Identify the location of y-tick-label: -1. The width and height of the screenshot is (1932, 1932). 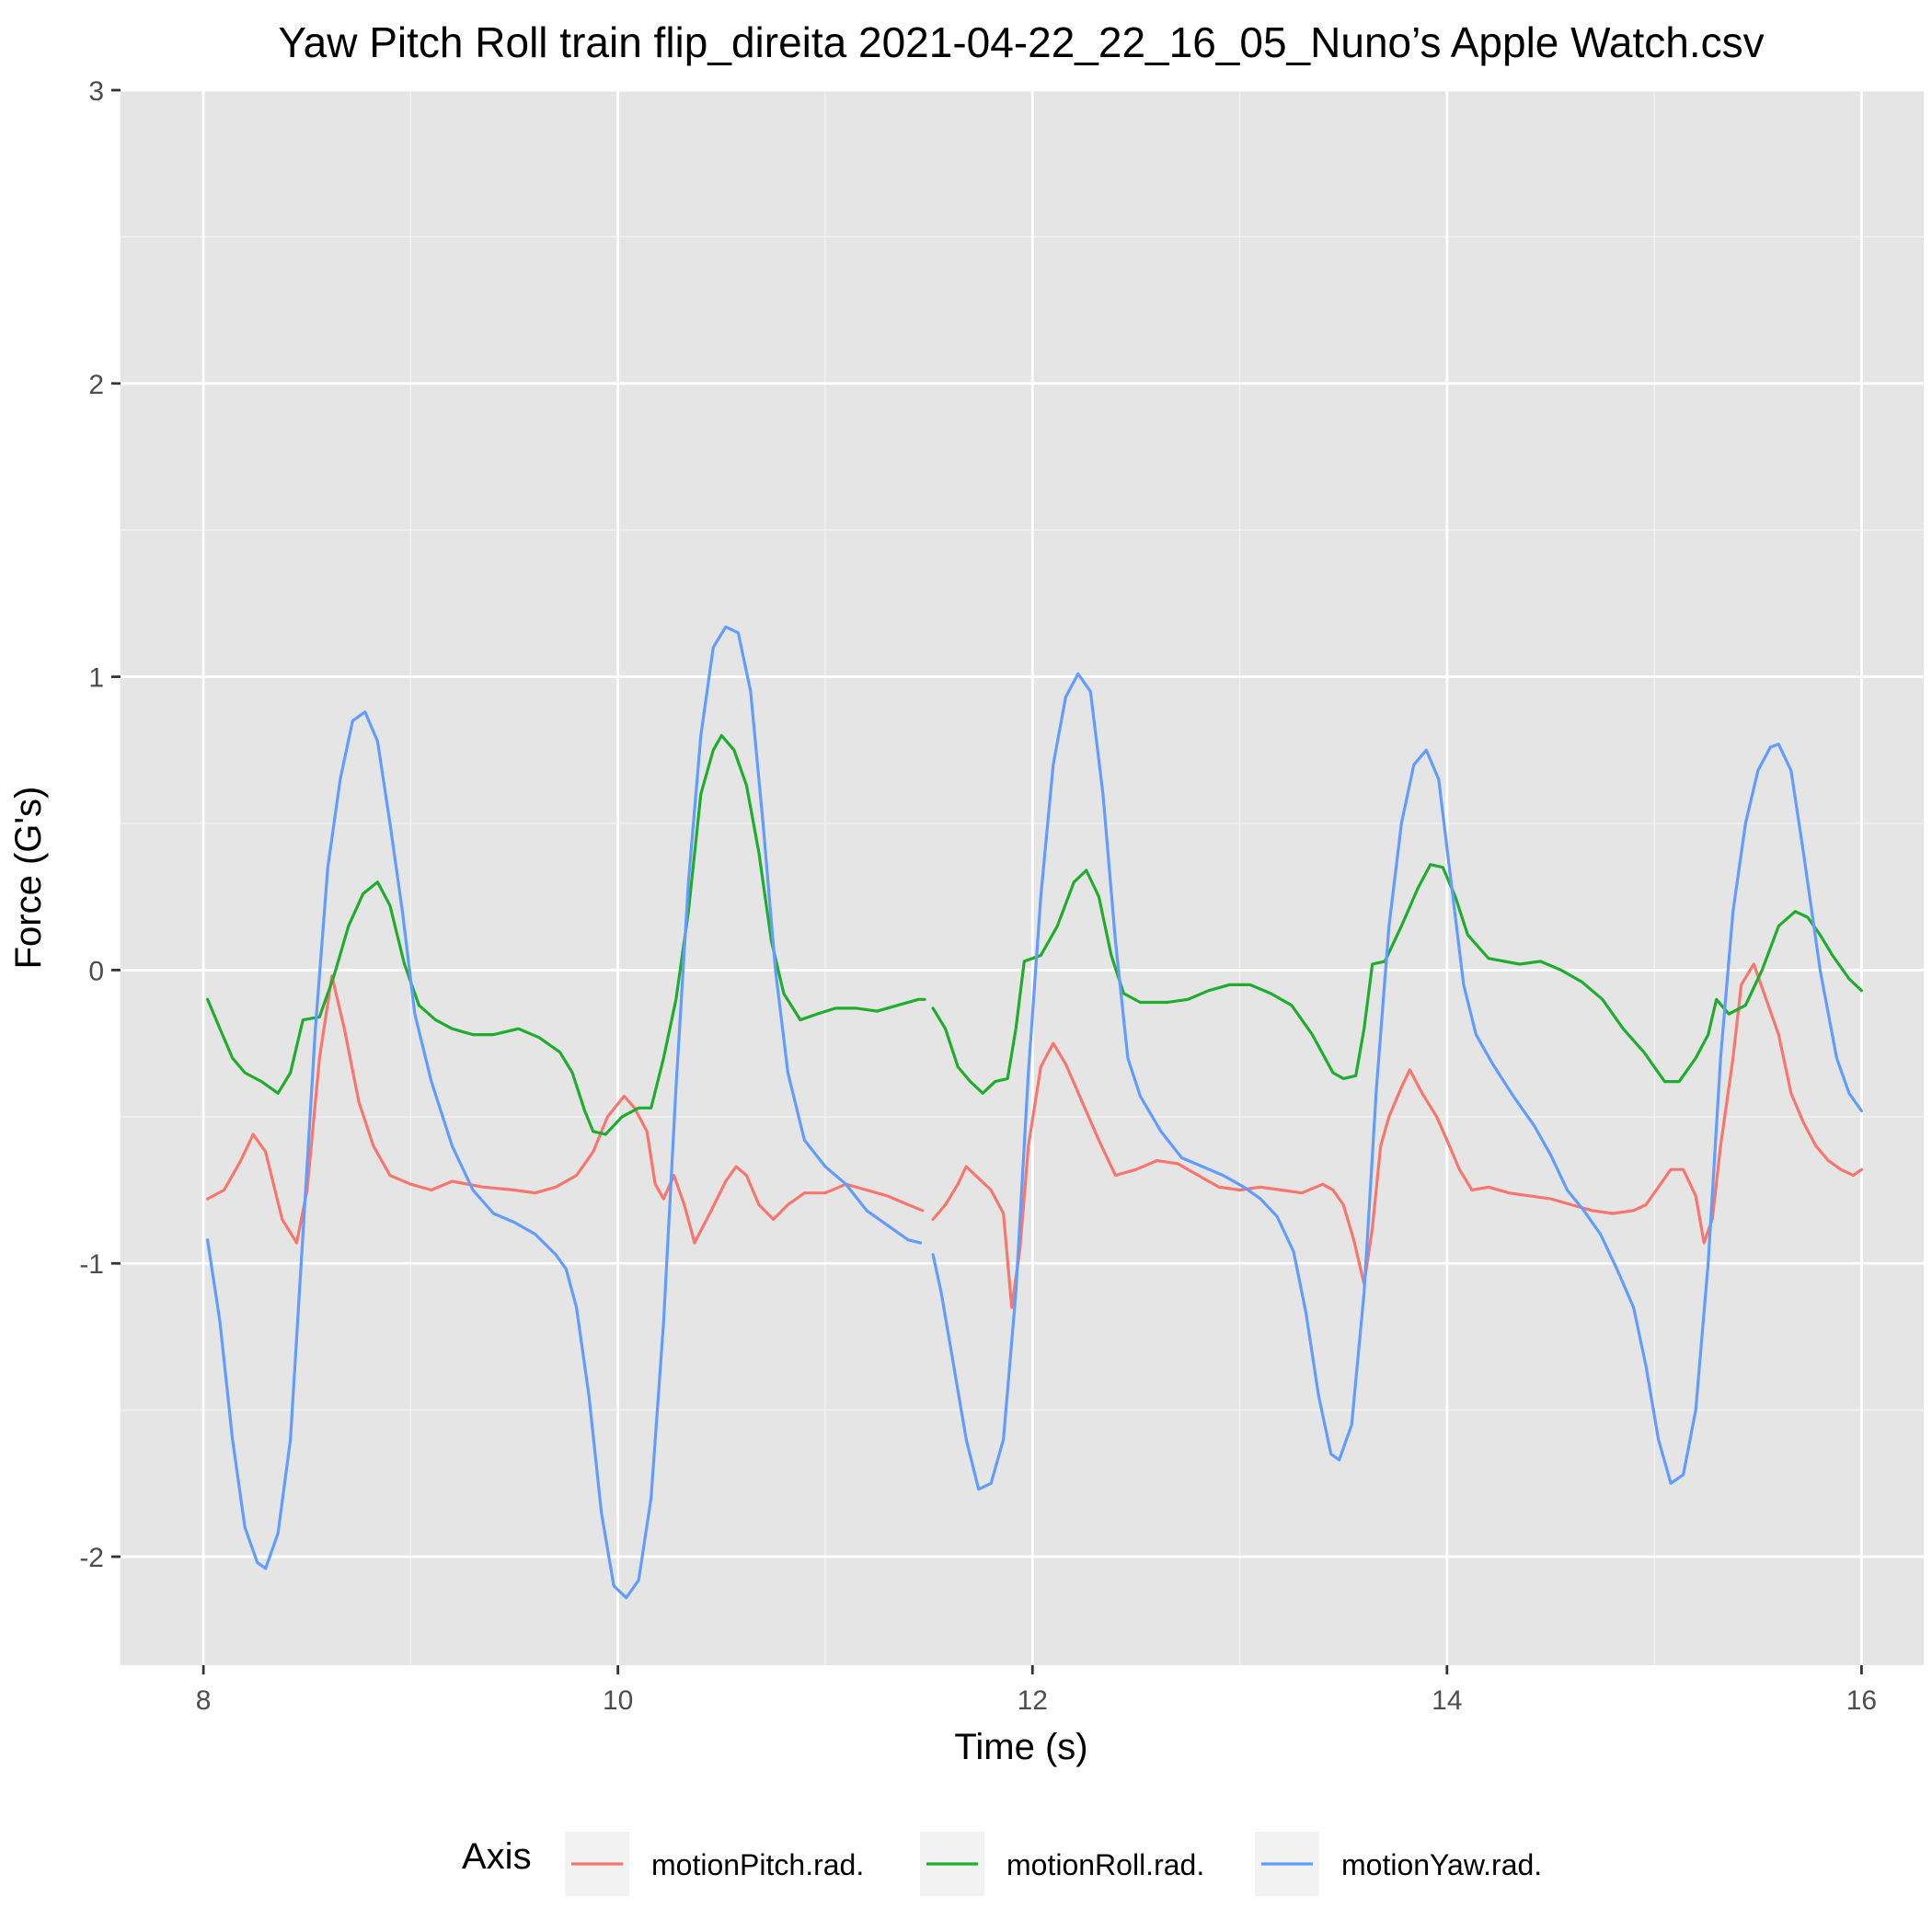
(91, 1264).